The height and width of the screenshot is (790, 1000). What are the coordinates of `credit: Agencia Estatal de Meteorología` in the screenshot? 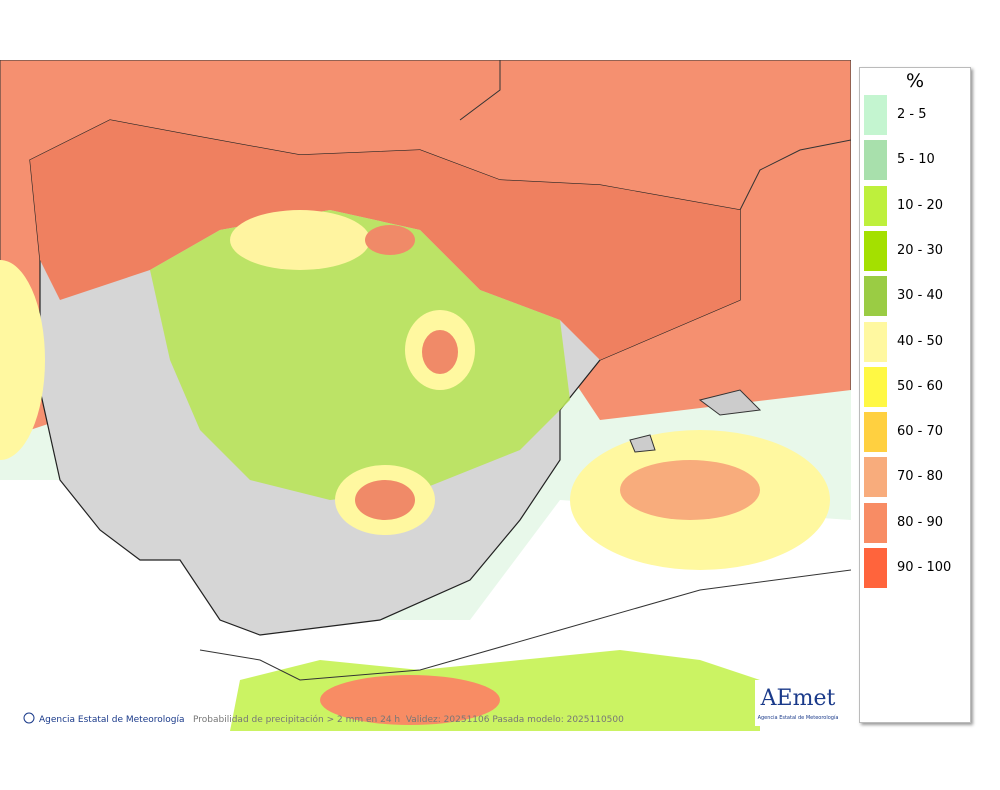 It's located at (112, 720).